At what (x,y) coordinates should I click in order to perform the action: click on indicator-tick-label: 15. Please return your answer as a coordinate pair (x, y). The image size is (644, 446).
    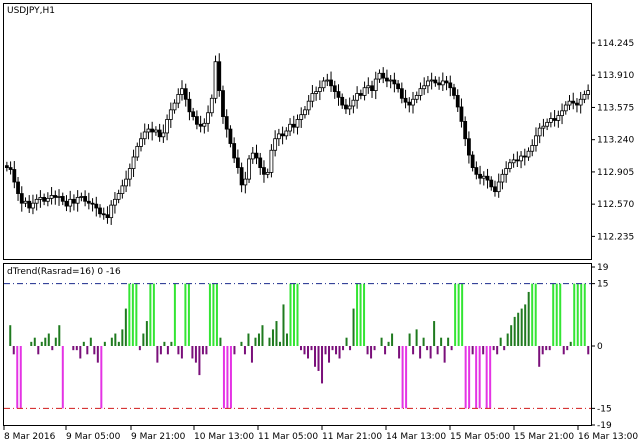
    Looking at the image, I should click on (602, 285).